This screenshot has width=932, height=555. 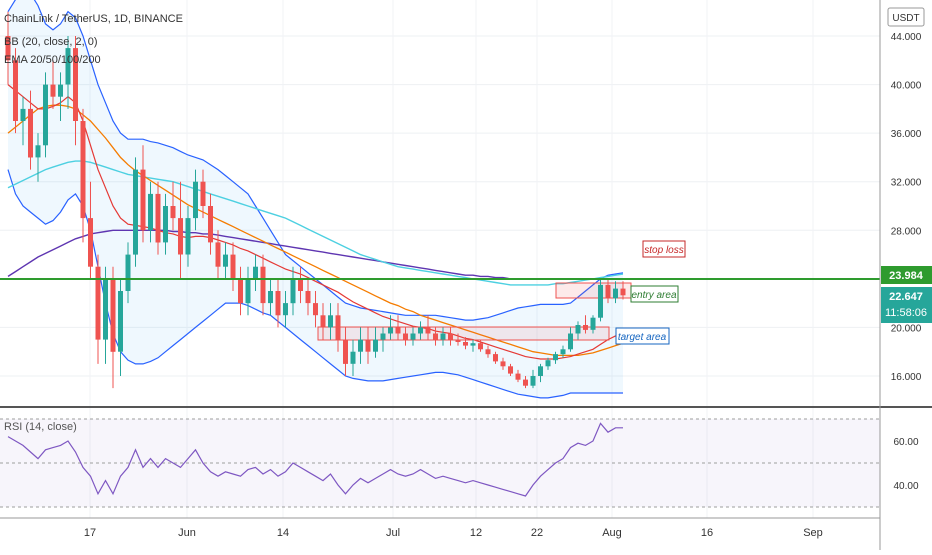 I want to click on target-zone, so click(x=463, y=333).